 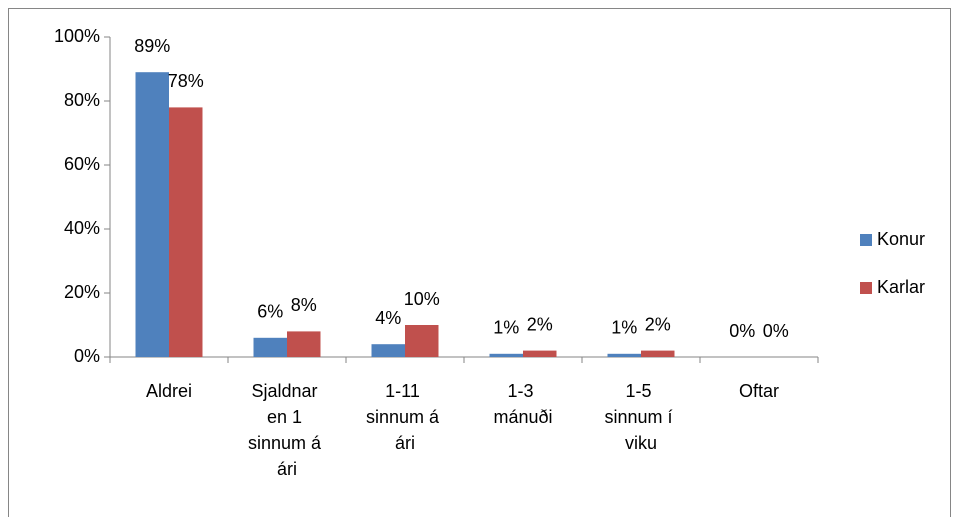 What do you see at coordinates (287, 430) in the screenshot?
I see `x-tick-label: Sjaldnar en 1 sinnum á ári` at bounding box center [287, 430].